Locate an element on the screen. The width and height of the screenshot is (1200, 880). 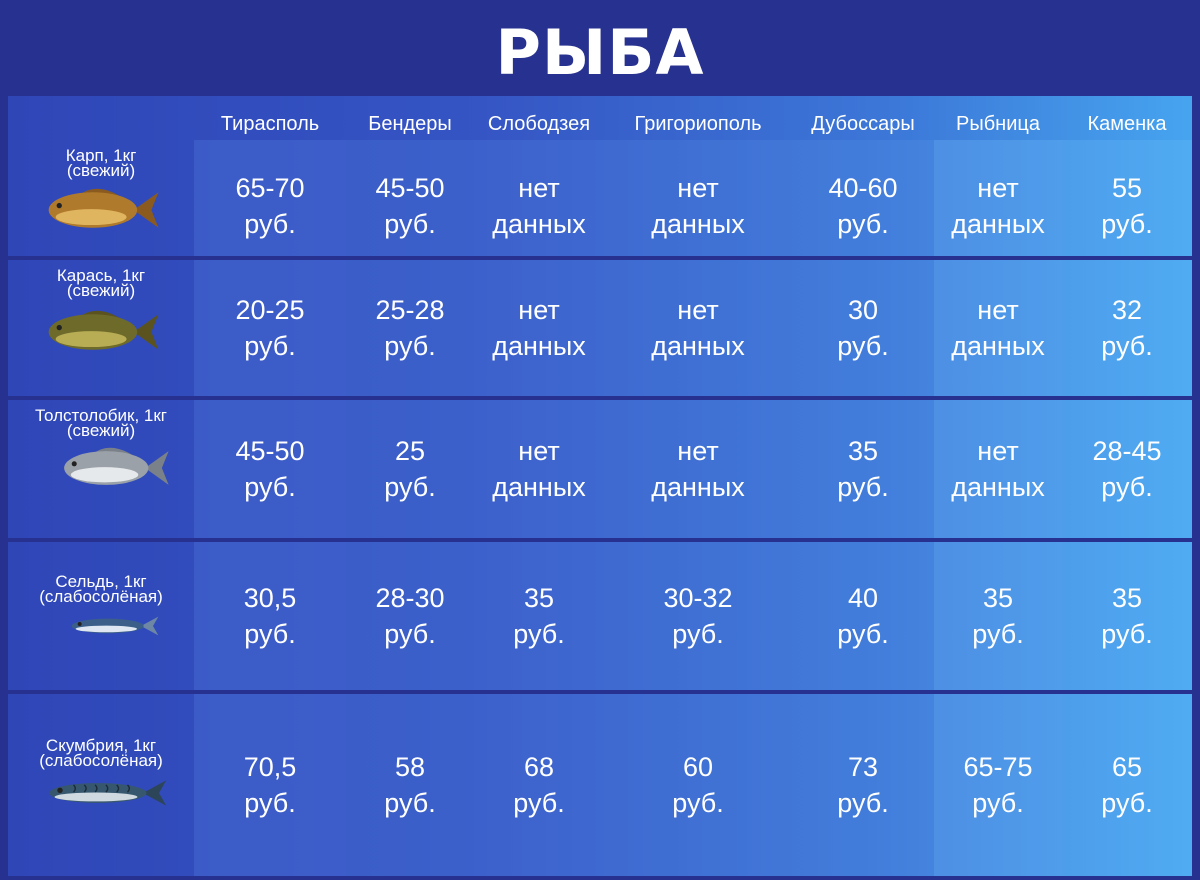
price-value: 30 is located at coordinates (863, 310).